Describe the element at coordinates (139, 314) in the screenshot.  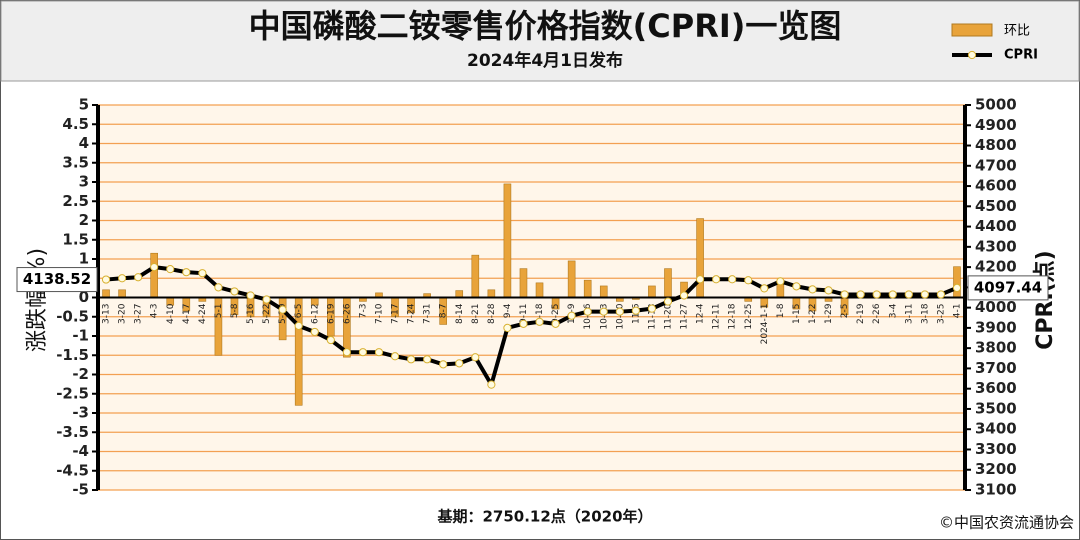
I see `x-tick-label: 3-27` at that location.